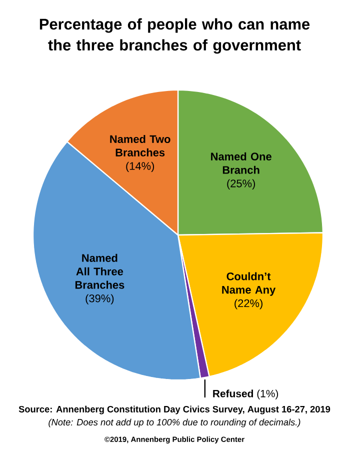 The height and width of the screenshot is (449, 349). Describe the element at coordinates (99, 271) in the screenshot. I see `slice-label: Named All Three Branches` at that location.